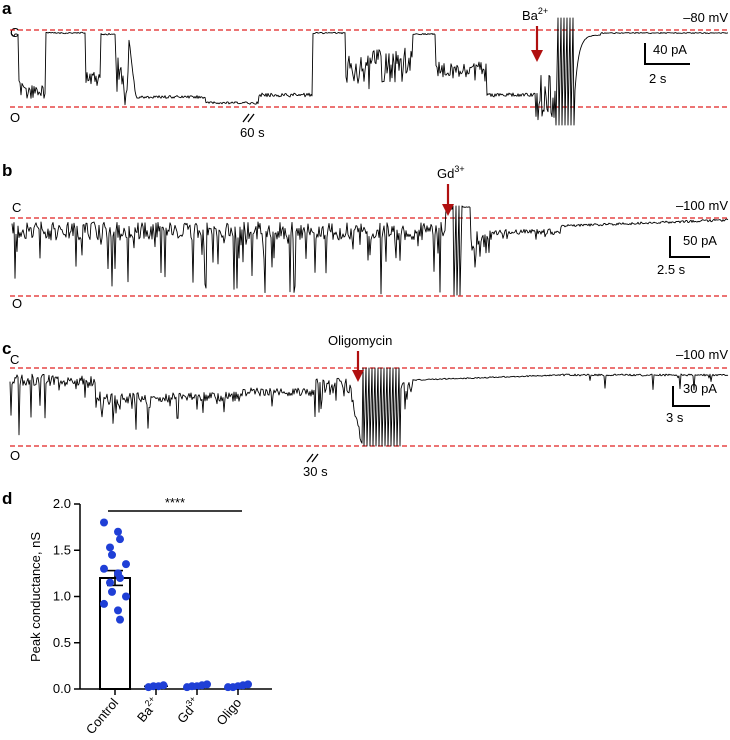 The image size is (730, 740). What do you see at coordinates (62, 596) in the screenshot?
I see `y-tick-label: 1.0` at bounding box center [62, 596].